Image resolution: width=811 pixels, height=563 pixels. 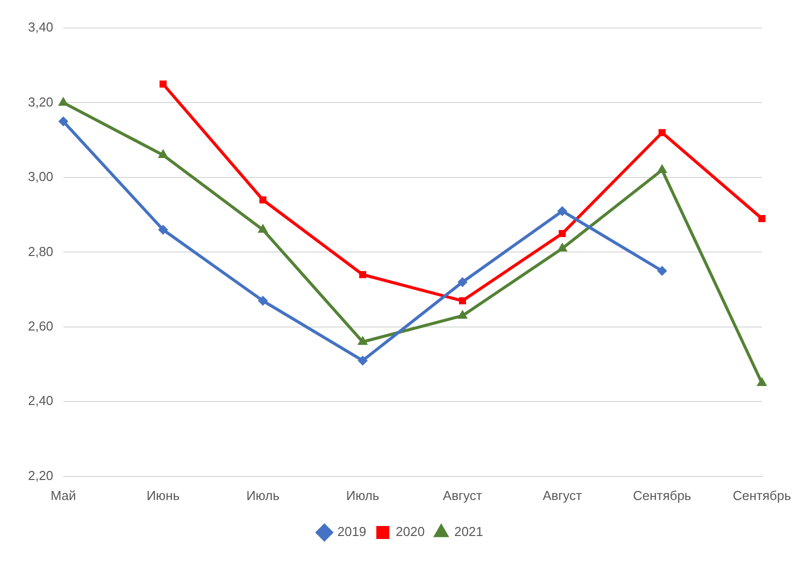 What do you see at coordinates (351, 532) in the screenshot?
I see `legend-label: 2019` at bounding box center [351, 532].